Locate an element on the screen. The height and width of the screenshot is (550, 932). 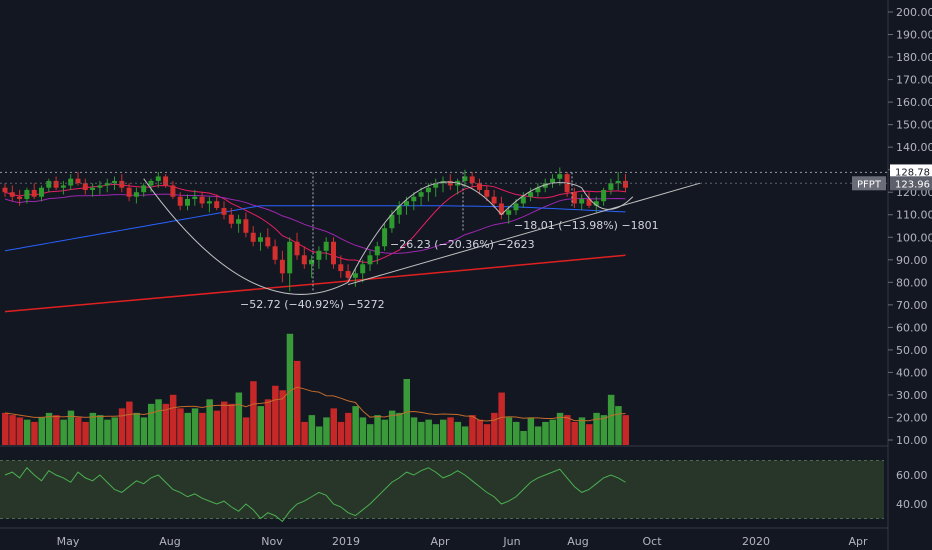
time-tick-label: Apr is located at coordinates (440, 541).